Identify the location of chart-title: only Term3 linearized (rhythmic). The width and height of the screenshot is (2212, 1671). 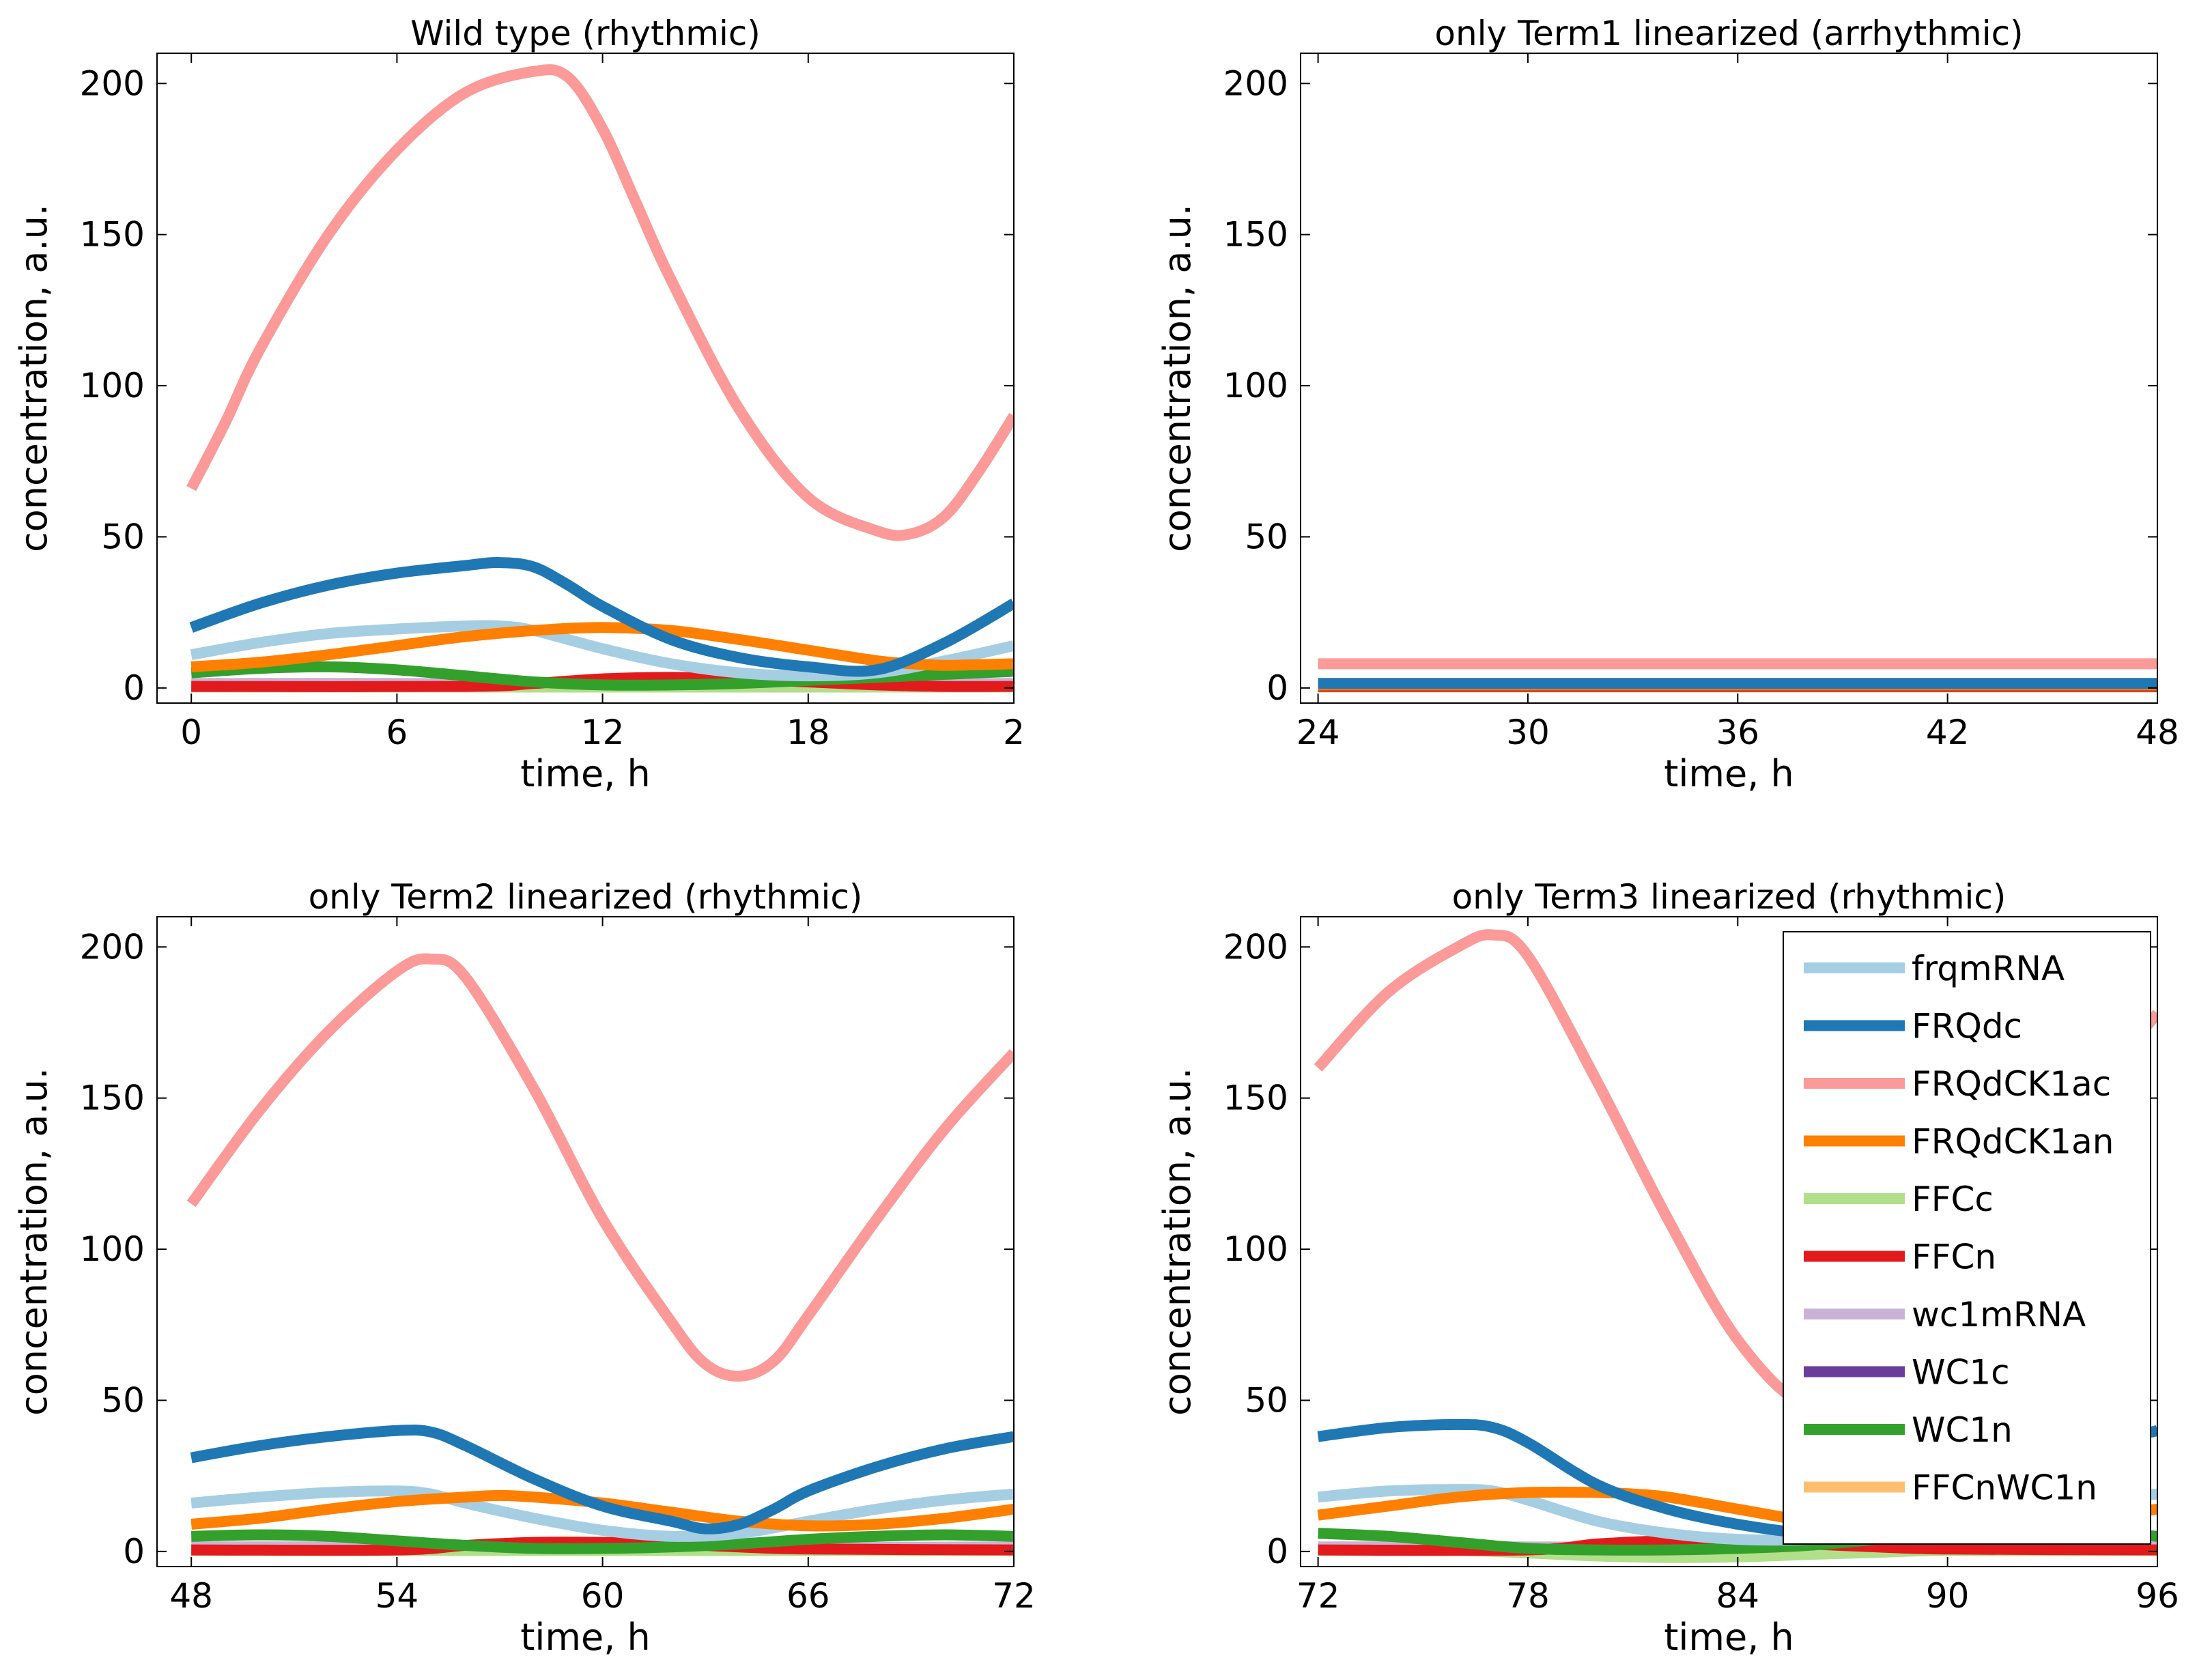
(1729, 897).